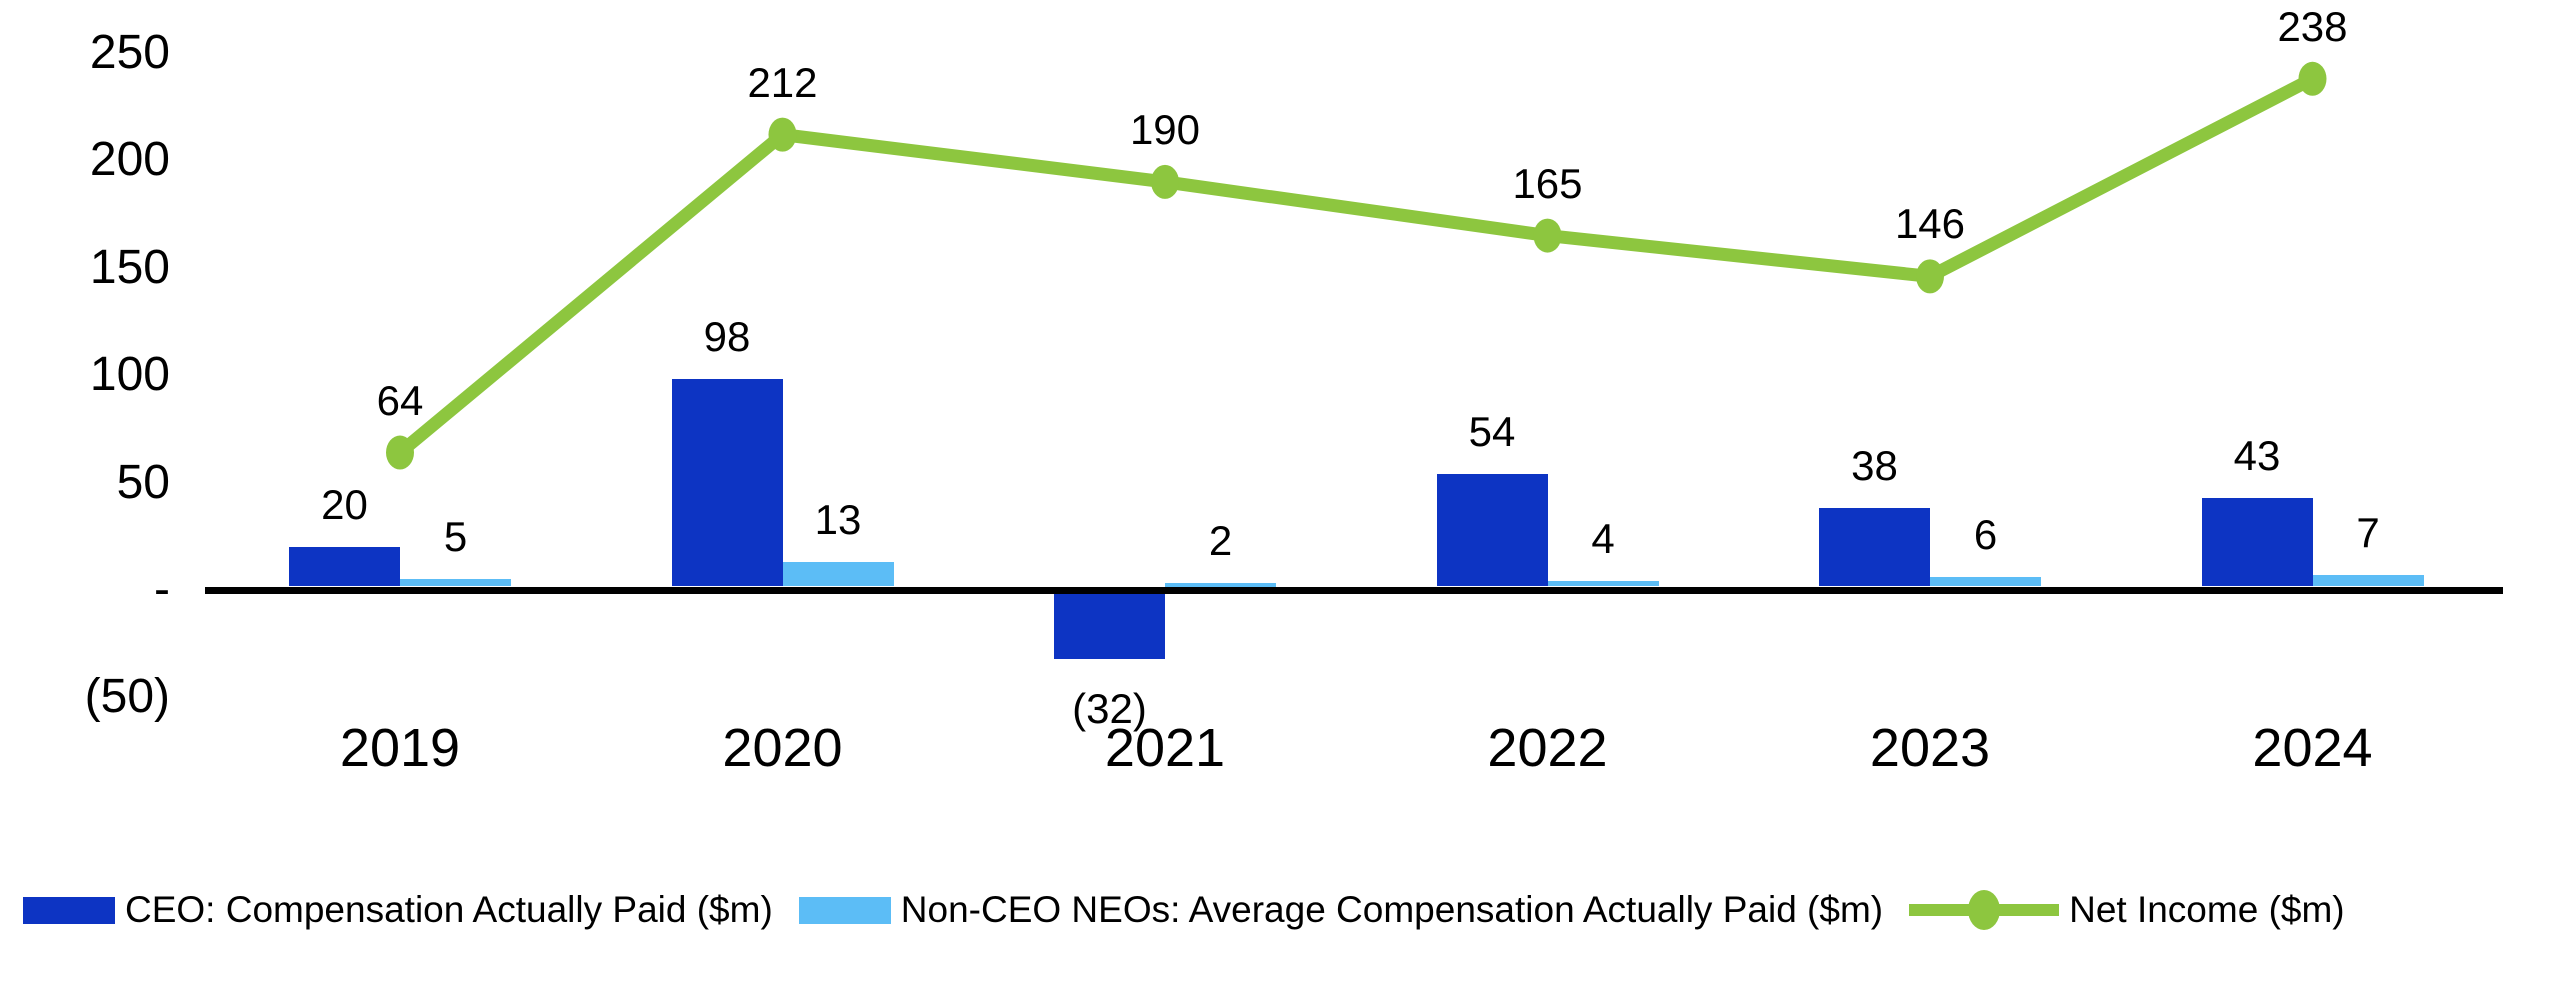  Describe the element at coordinates (2207, 909) in the screenshot. I see `legend-label: Net Income ($m)` at that location.